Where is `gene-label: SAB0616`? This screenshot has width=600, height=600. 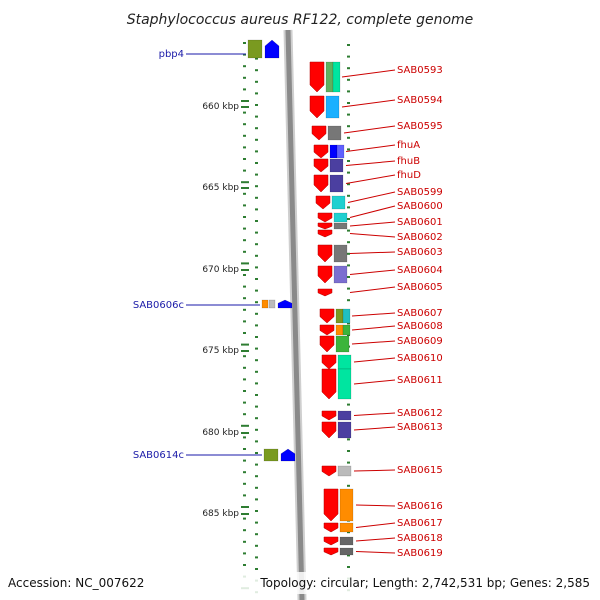 gene-label: SAB0616 is located at coordinates (420, 506).